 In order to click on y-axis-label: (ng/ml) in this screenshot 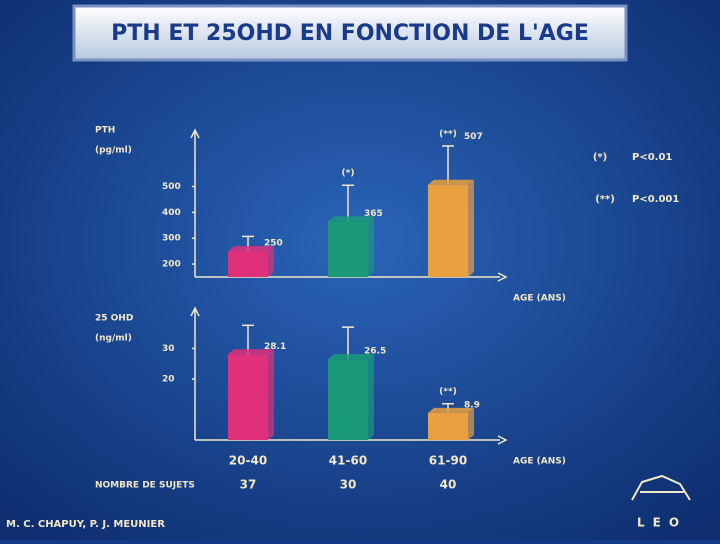, I will do `click(113, 339)`.